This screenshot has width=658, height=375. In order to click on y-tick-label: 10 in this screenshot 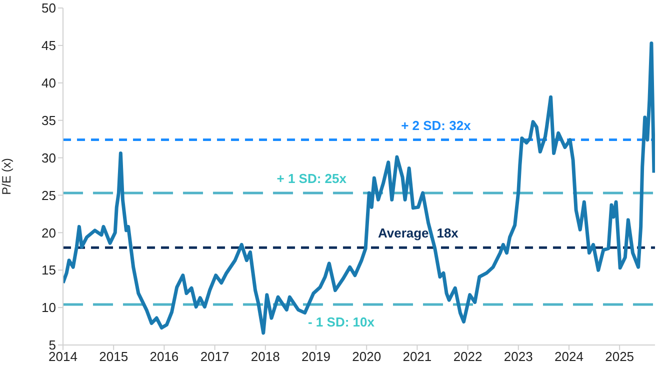, I will do `click(49, 308)`.